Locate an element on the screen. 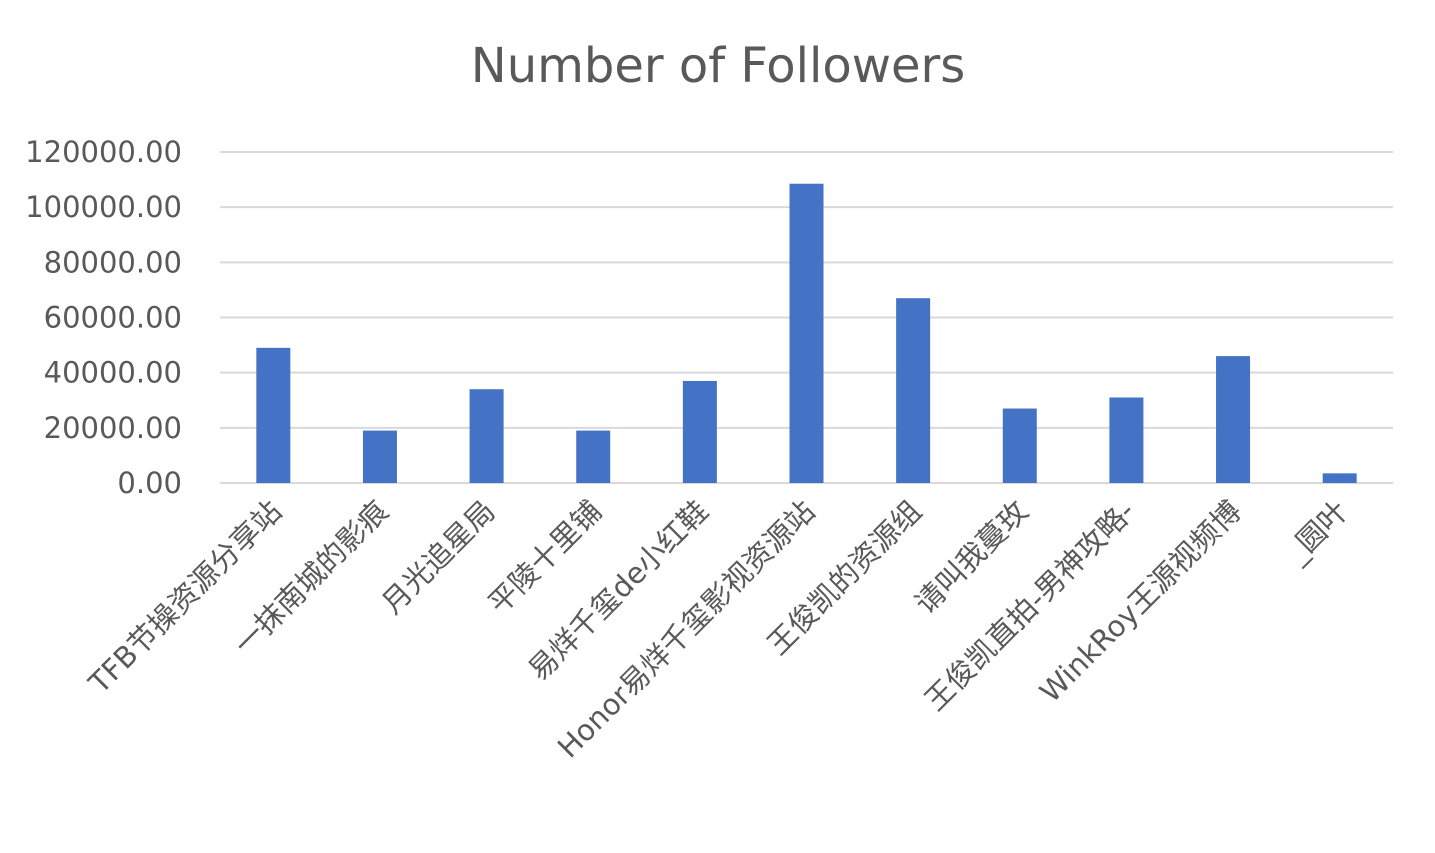  y-tick-label: 100000.00 is located at coordinates (103, 207).